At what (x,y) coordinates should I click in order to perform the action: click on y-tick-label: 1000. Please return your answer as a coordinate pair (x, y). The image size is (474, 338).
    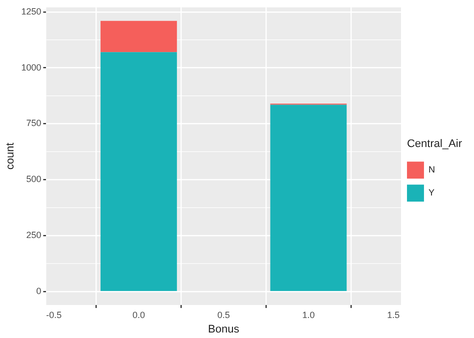
    Looking at the image, I should click on (31, 67).